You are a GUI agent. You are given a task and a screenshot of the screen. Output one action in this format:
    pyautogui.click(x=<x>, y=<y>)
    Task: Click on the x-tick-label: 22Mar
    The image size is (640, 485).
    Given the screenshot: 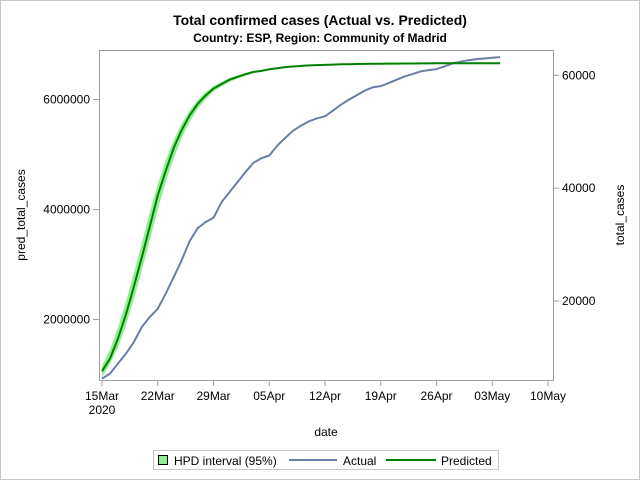 What is the action you would take?
    pyautogui.click(x=158, y=396)
    